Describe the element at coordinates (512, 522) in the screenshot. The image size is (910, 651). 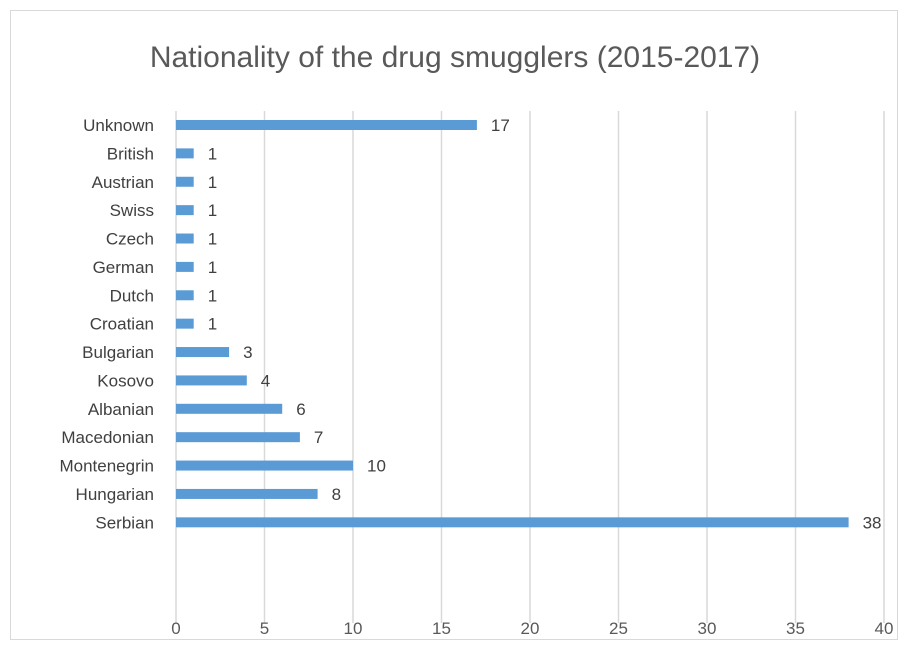
I see `bar-serbian` at that location.